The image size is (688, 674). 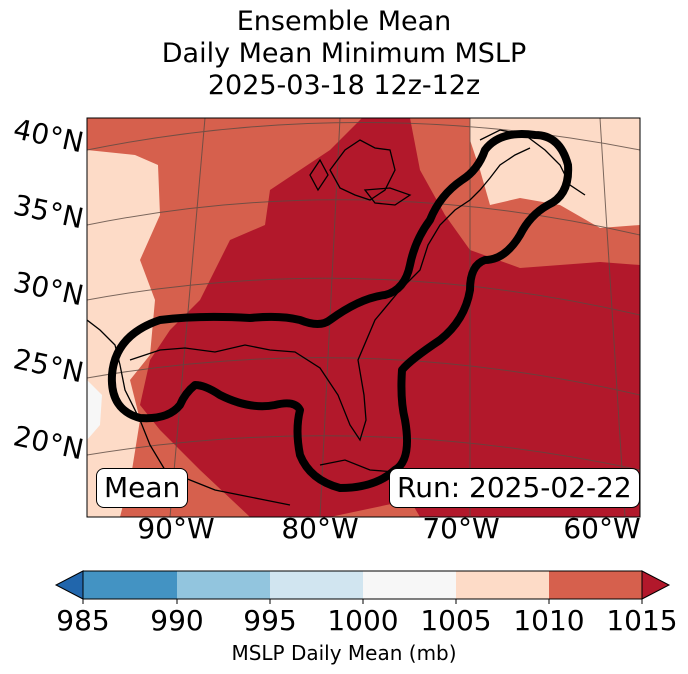 I want to click on lake-michigan, so click(x=319, y=175).